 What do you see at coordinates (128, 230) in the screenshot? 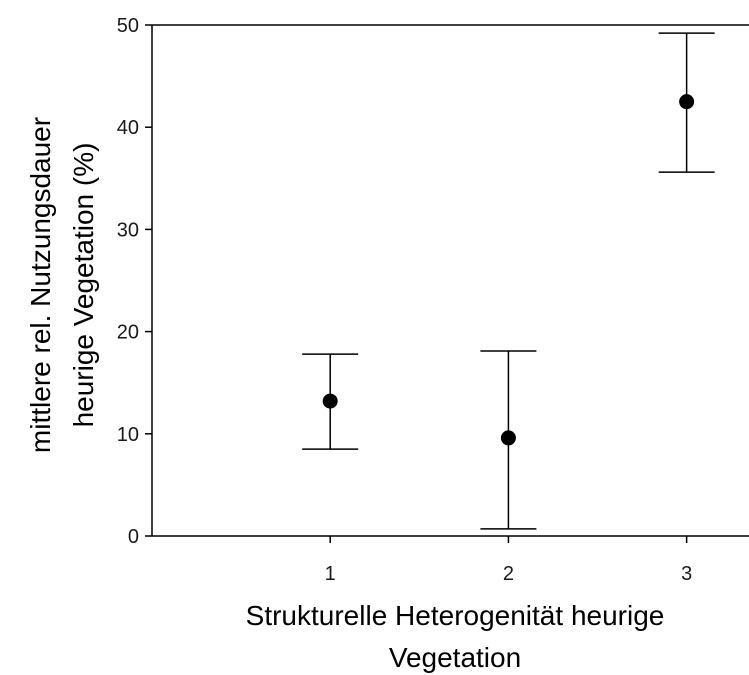
I see `y-tick-label: 30` at bounding box center [128, 230].